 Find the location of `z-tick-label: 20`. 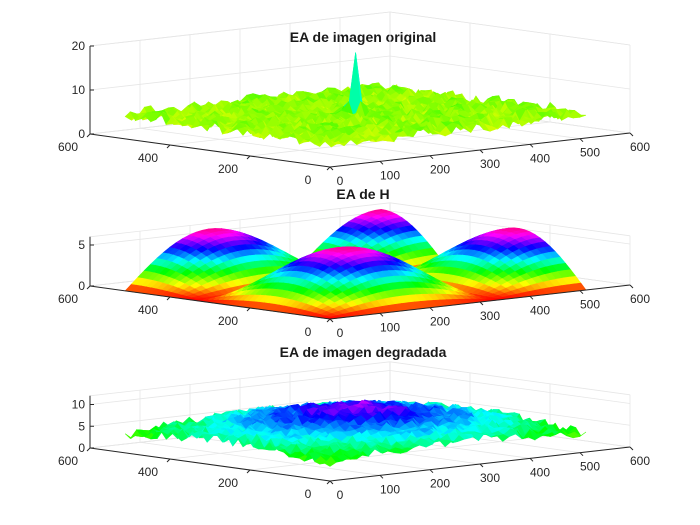

z-tick-label: 20 is located at coordinates (79, 46).